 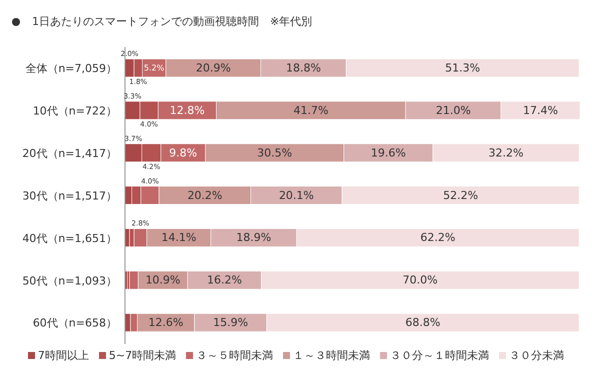 I want to click on data-label: 21.0%, so click(x=453, y=110).